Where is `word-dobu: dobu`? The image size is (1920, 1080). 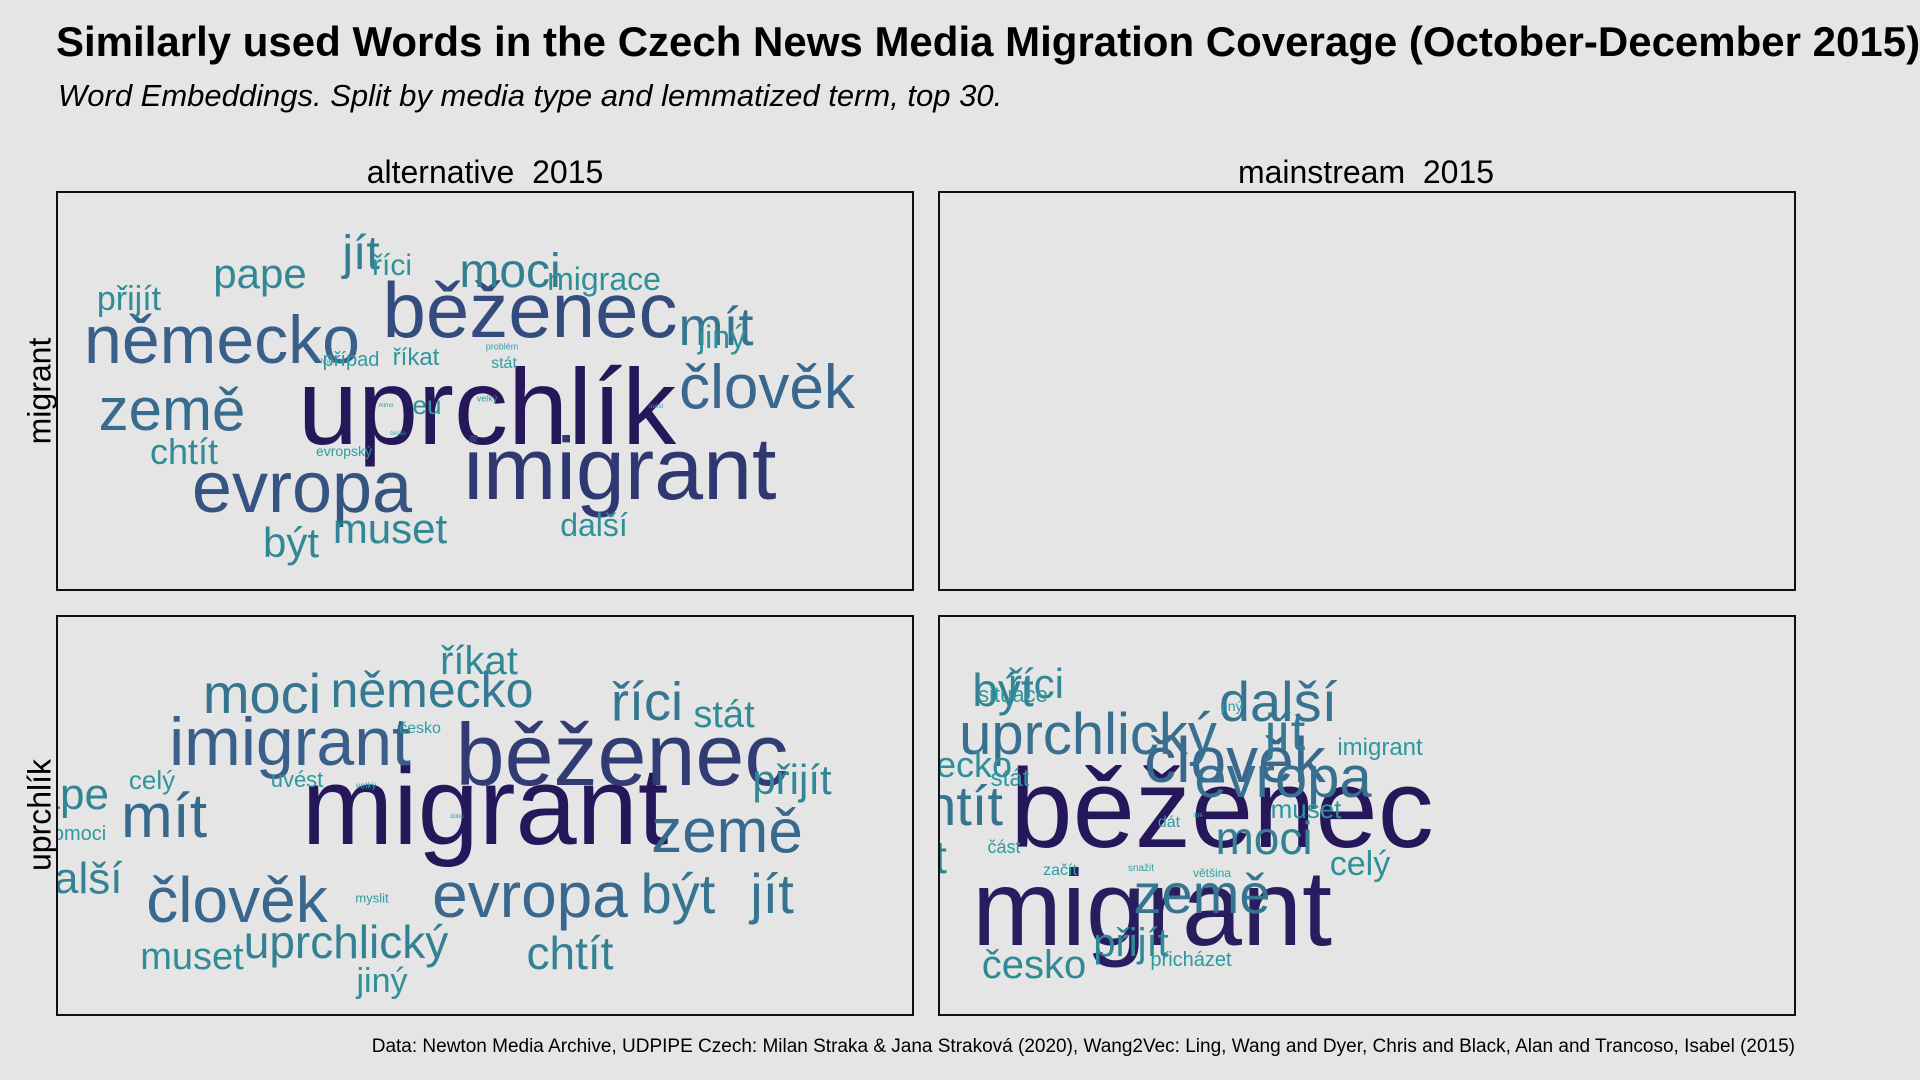
word-dobu: dobu is located at coordinates (456, 817).